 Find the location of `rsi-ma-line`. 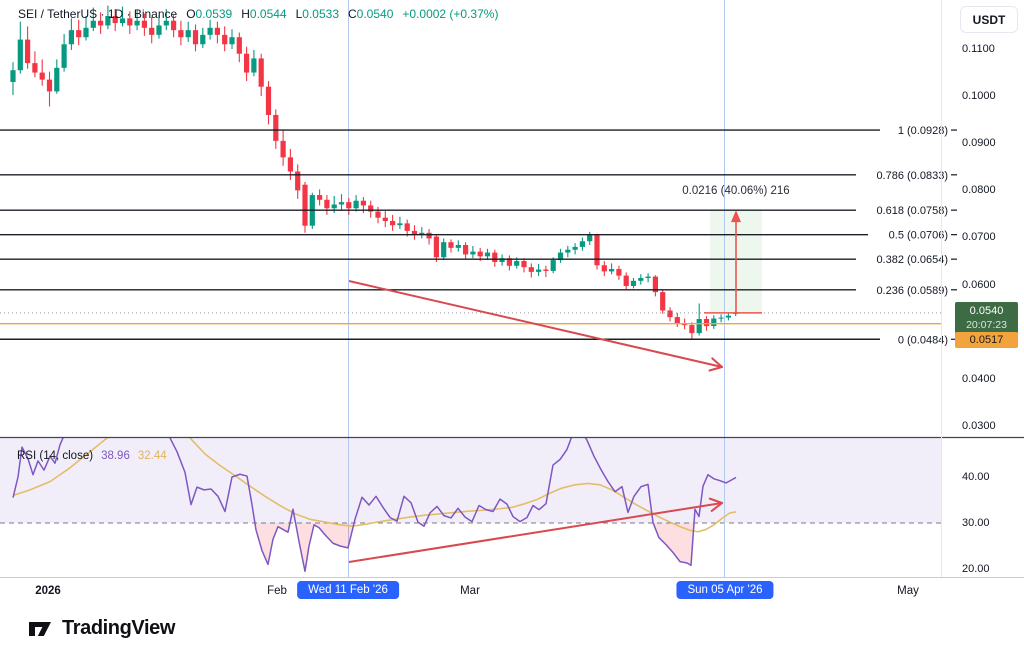

rsi-ma-line is located at coordinates (374, 471).